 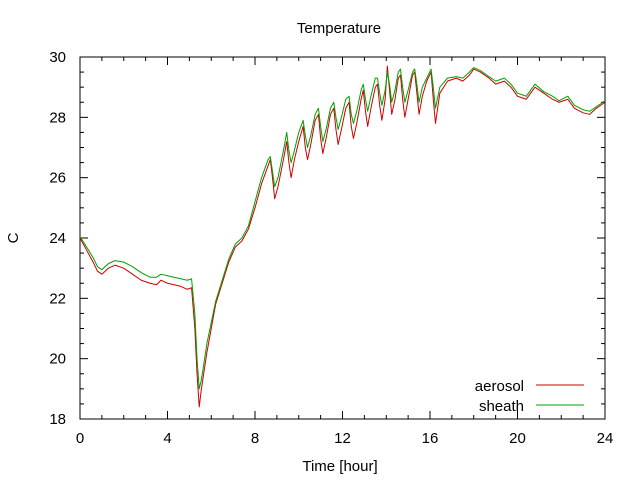 What do you see at coordinates (430, 438) in the screenshot?
I see `x-tick-label: 16` at bounding box center [430, 438].